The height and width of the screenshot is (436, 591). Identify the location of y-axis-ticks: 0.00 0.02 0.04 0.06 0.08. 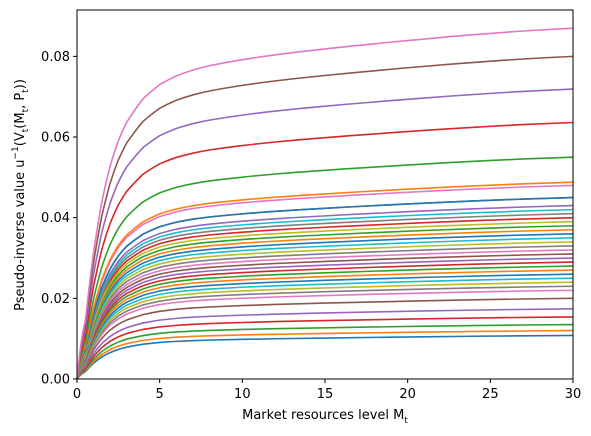
(59, 219).